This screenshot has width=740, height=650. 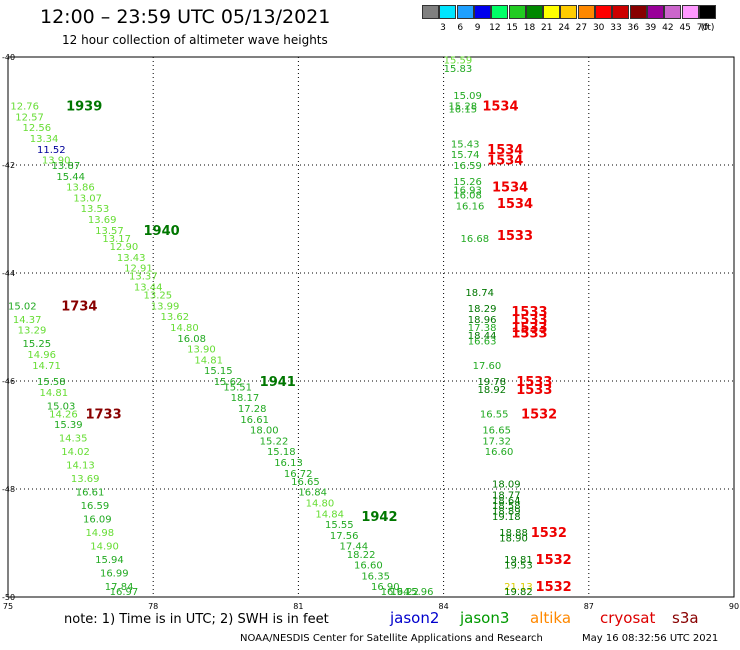 What do you see at coordinates (368, 566) in the screenshot?
I see `wave-height-value: 16.60` at bounding box center [368, 566].